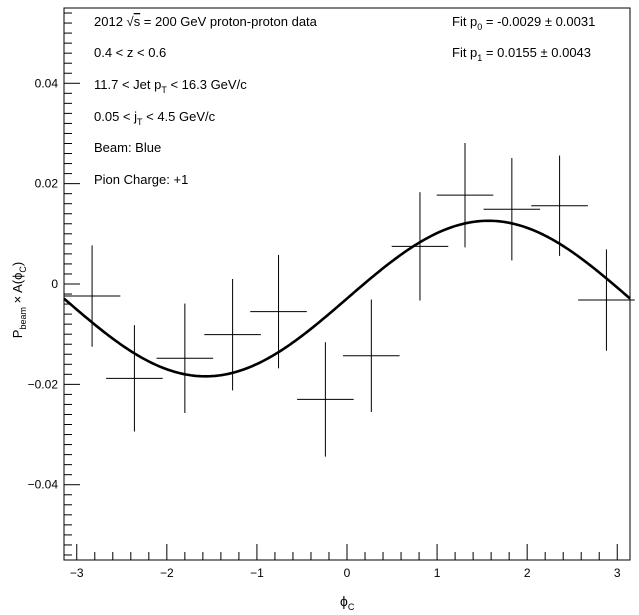 This screenshot has height=615, width=639. Describe the element at coordinates (130, 52) in the screenshot. I see `annotation-z-range: 0.4 < z < 0.6` at that location.